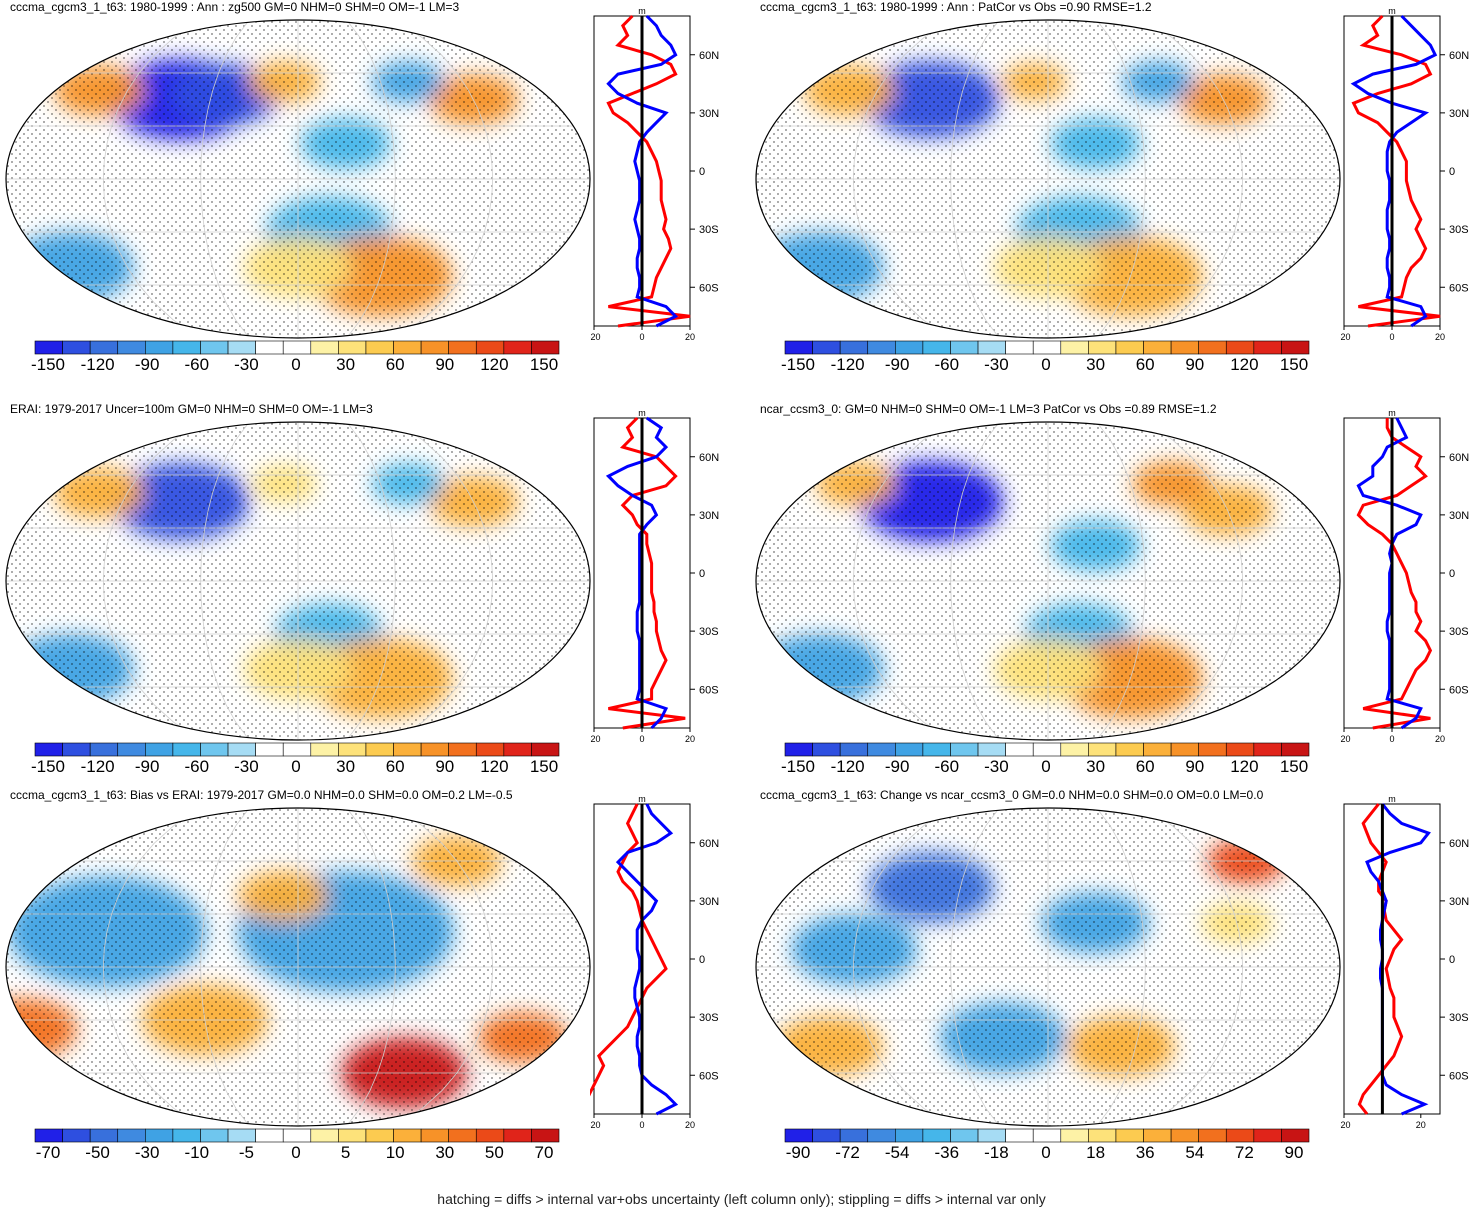 The image size is (1483, 1211). I want to click on colorbar-tick-label: 72, so click(1244, 1152).